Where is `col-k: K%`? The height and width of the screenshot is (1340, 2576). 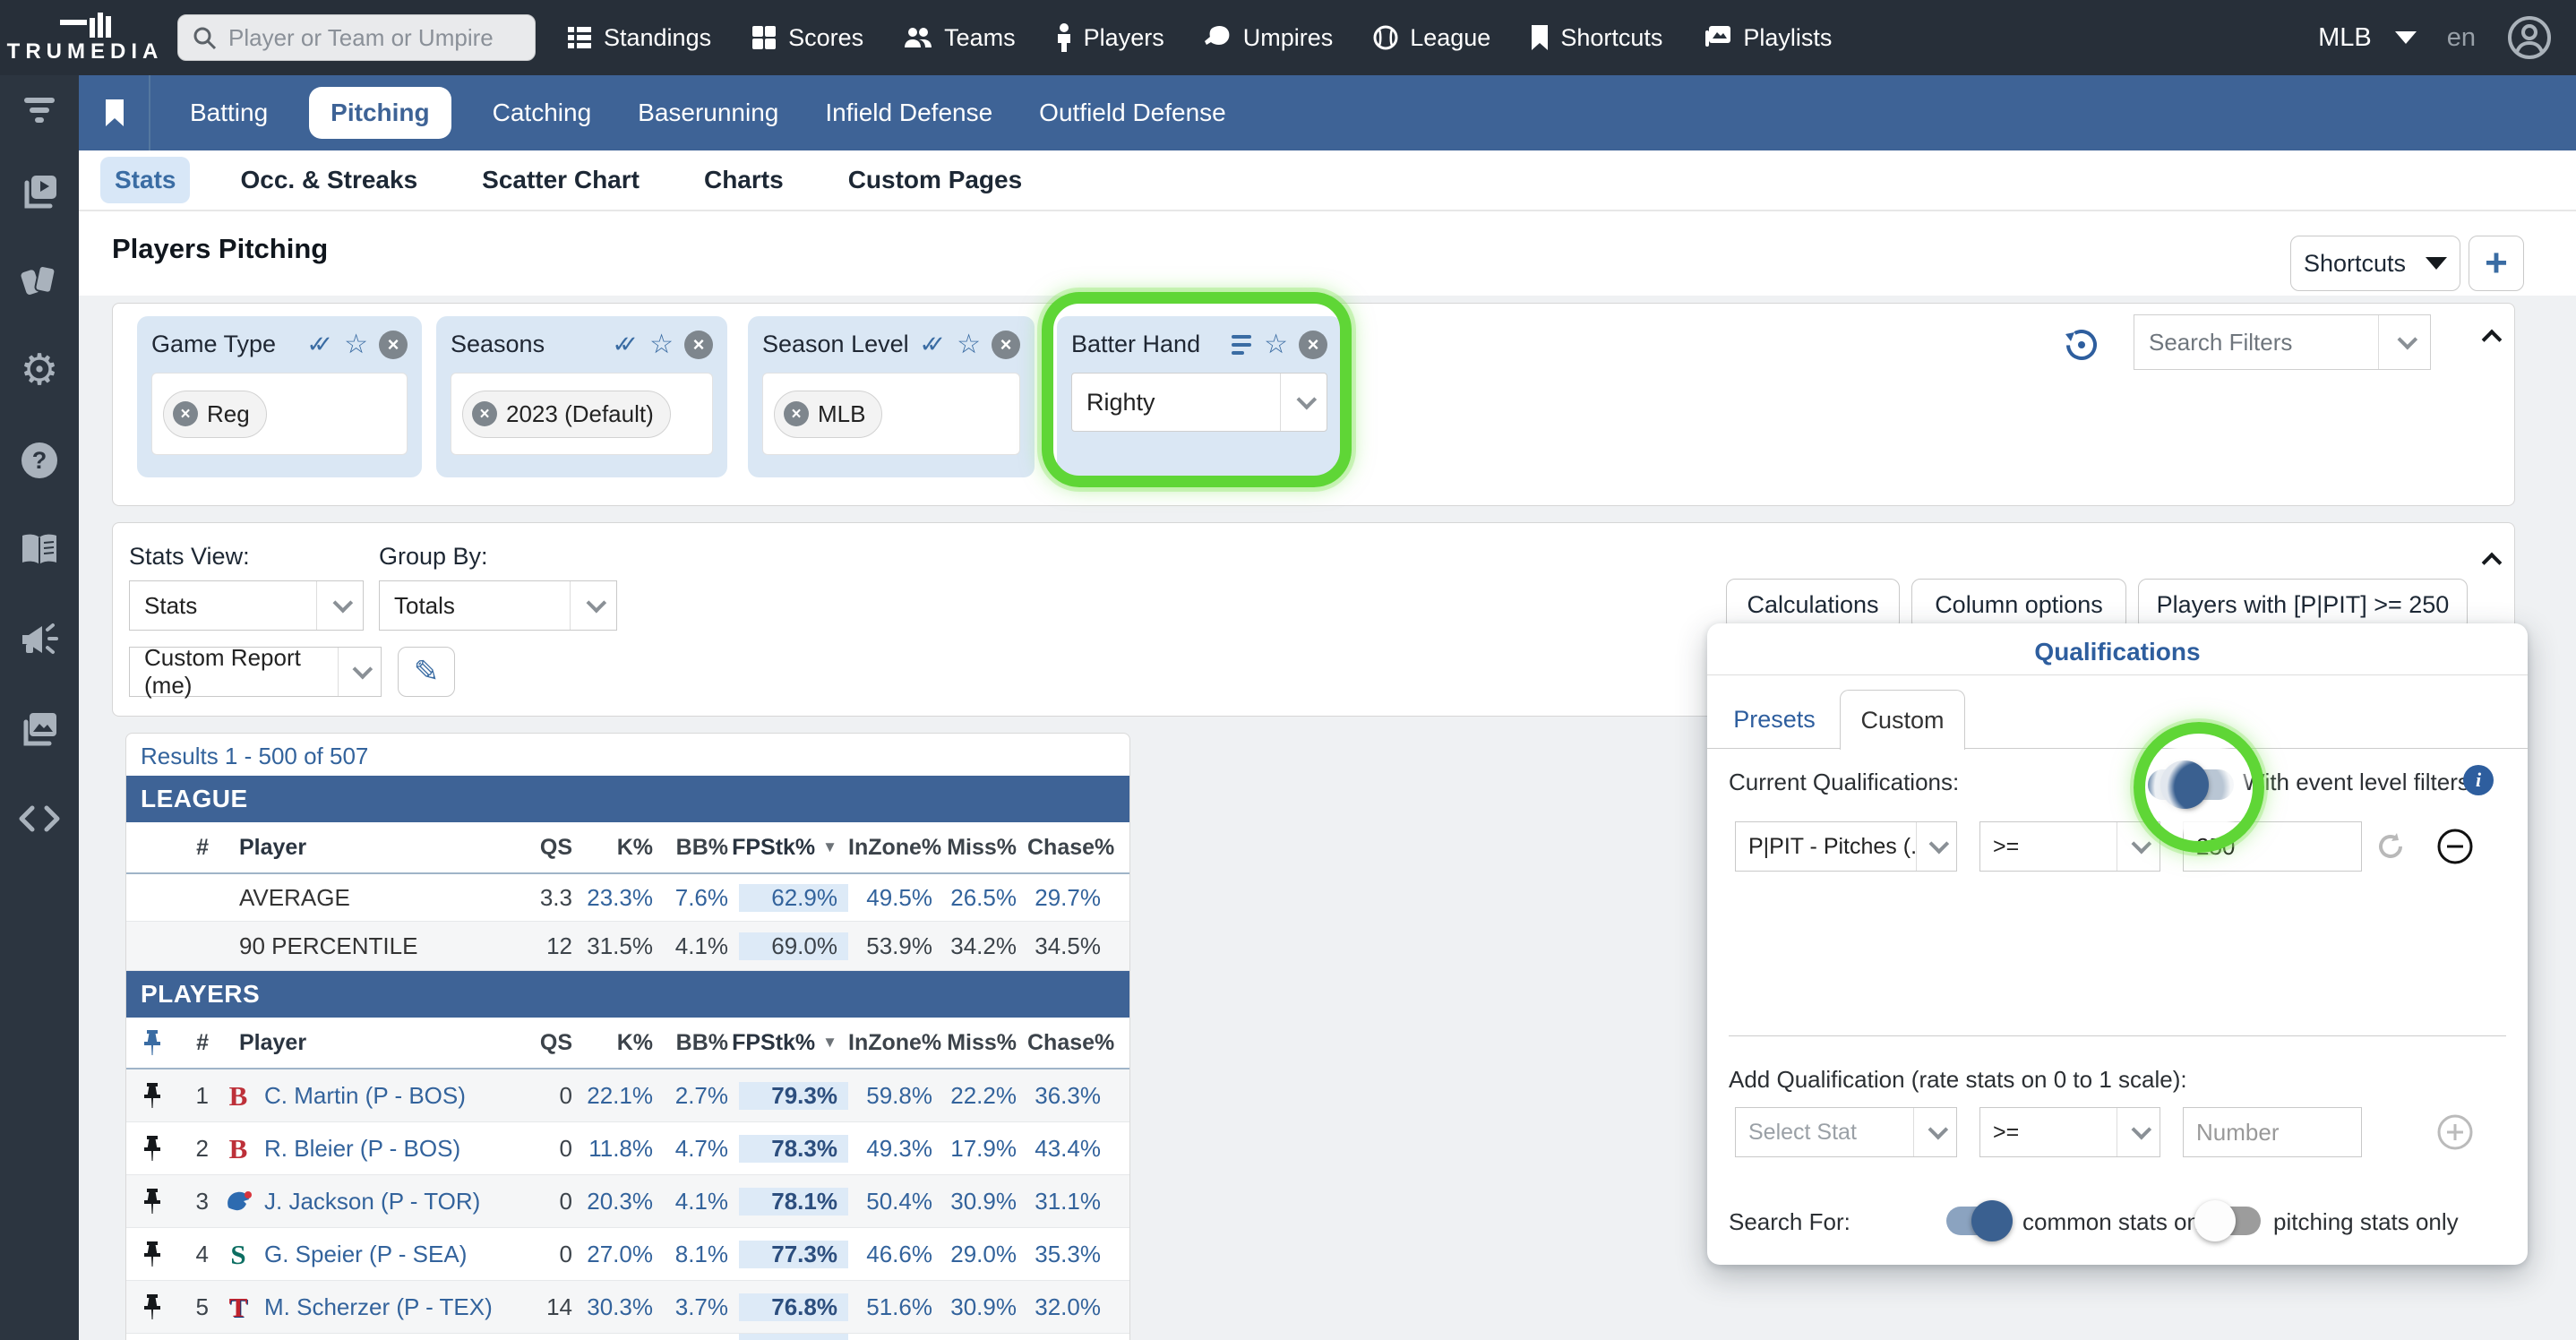
col-k: K% is located at coordinates (634, 847).